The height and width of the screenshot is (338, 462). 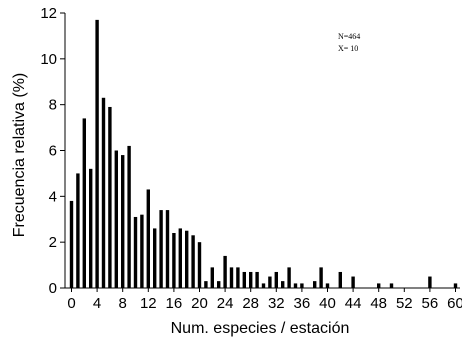 I want to click on x-tick-label-56: 56, so click(x=430, y=303).